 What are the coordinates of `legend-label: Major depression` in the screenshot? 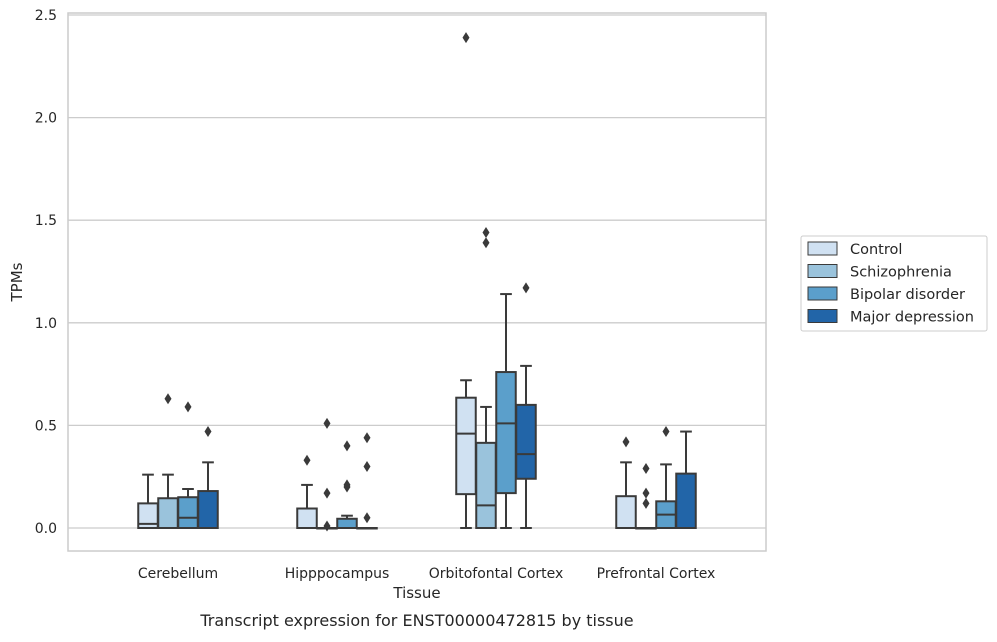 It's located at (912, 318).